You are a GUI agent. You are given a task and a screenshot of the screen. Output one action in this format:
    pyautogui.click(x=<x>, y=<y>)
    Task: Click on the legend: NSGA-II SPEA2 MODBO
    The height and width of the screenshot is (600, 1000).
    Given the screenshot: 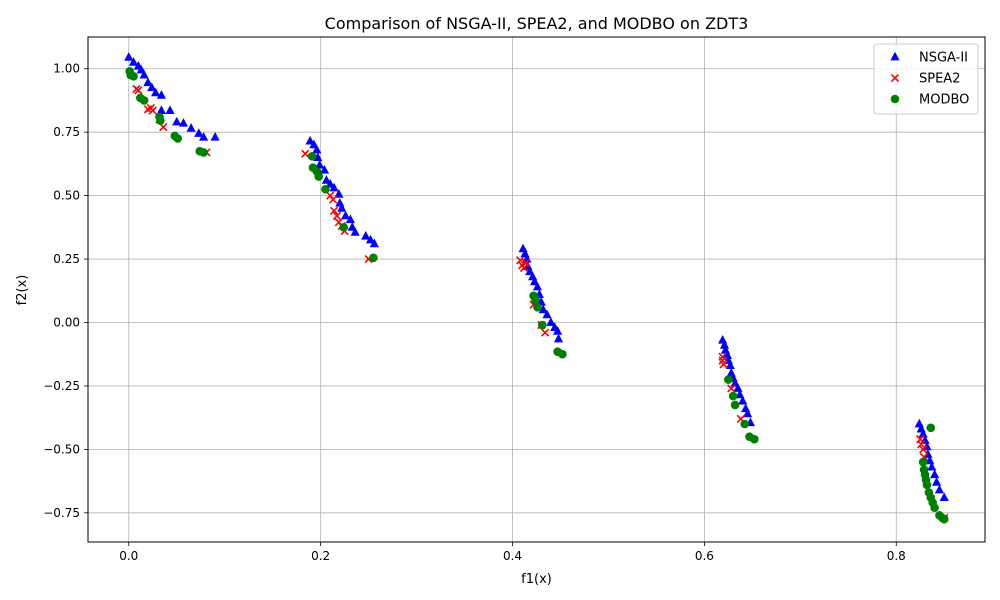 What is the action you would take?
    pyautogui.click(x=926, y=79)
    